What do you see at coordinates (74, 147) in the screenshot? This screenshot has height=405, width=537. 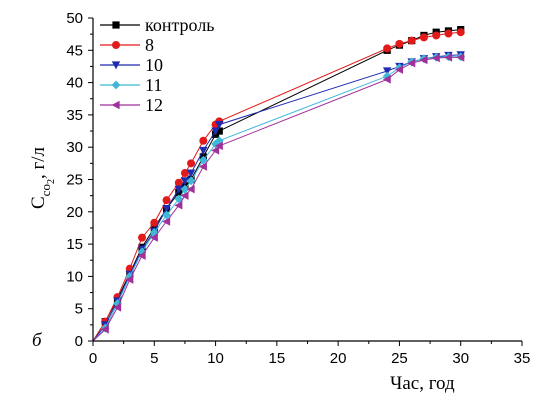 I see `y-tick-label: 30` at bounding box center [74, 147].